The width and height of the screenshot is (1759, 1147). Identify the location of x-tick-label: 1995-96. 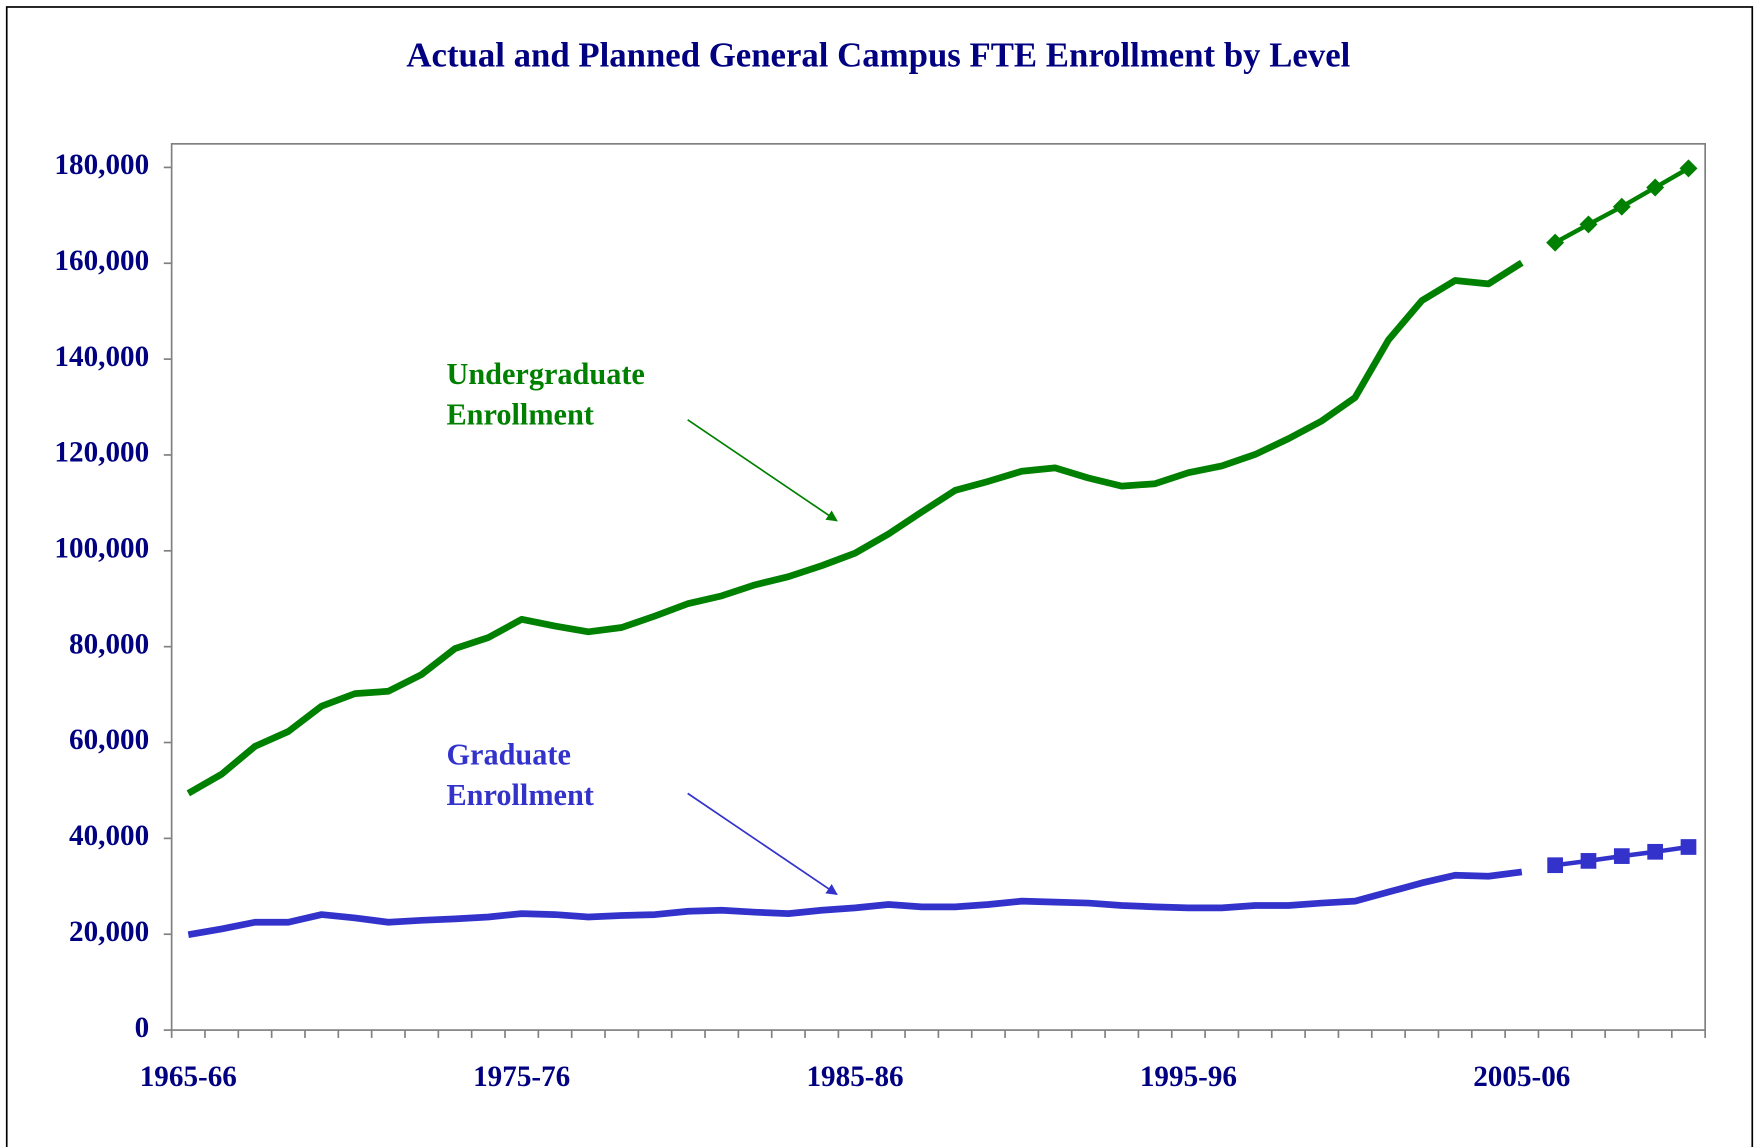
(1188, 1077).